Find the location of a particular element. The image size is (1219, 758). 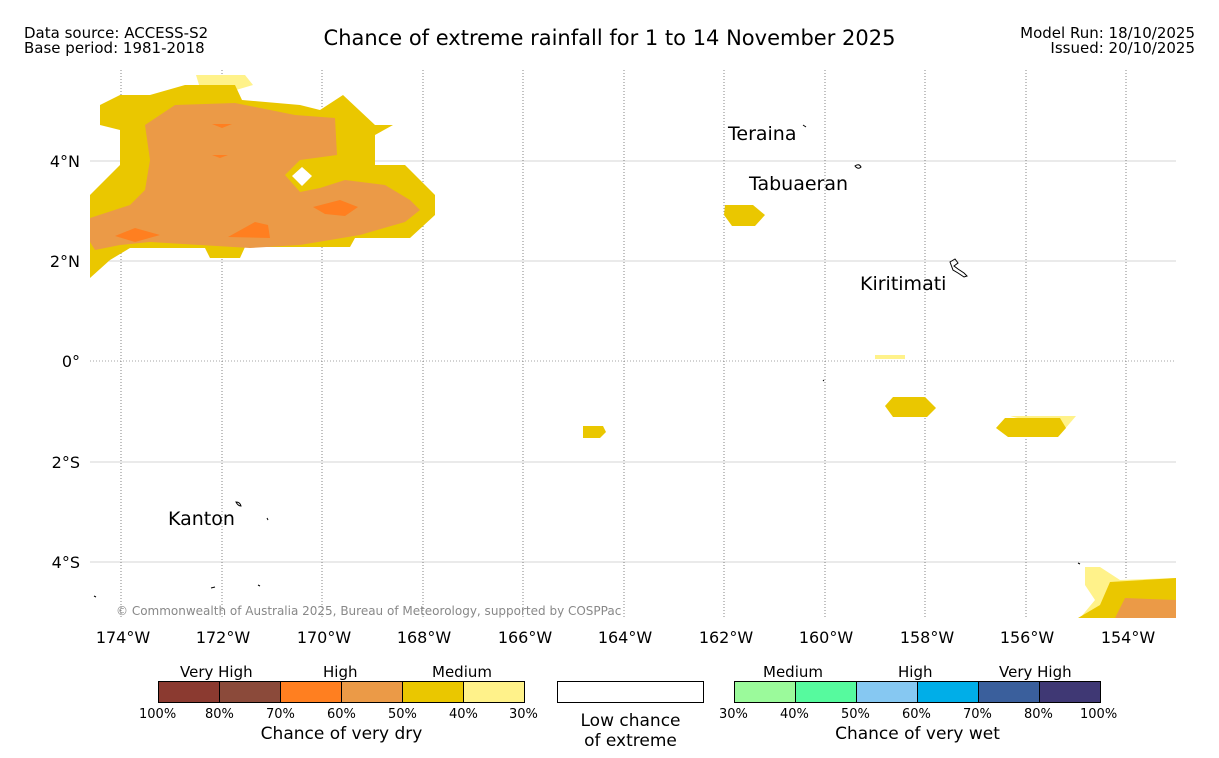

lon-label-168w: 168°W is located at coordinates (424, 637).